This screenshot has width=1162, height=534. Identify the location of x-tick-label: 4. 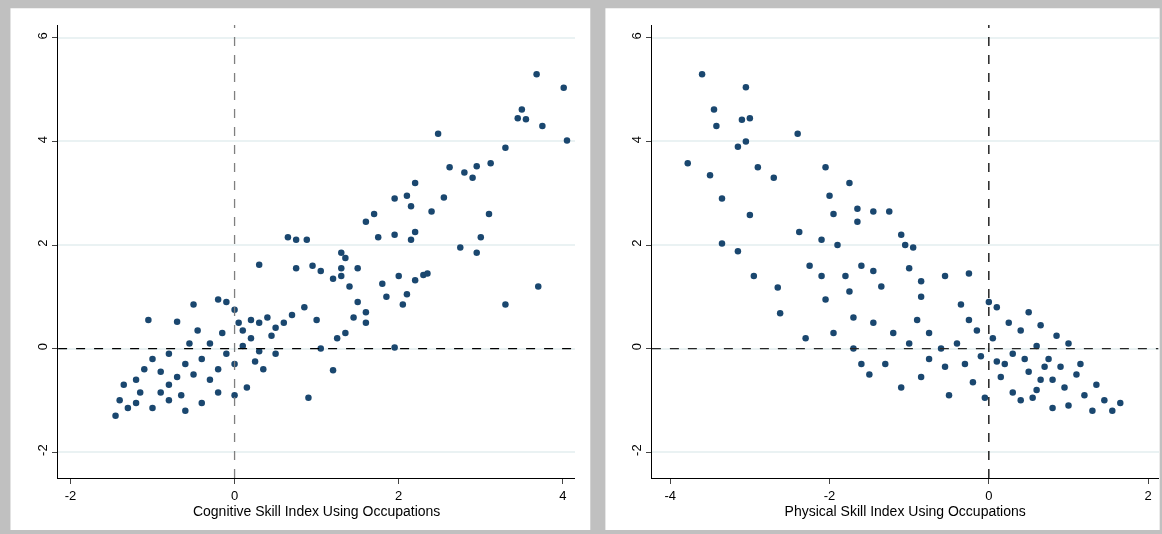
(563, 495).